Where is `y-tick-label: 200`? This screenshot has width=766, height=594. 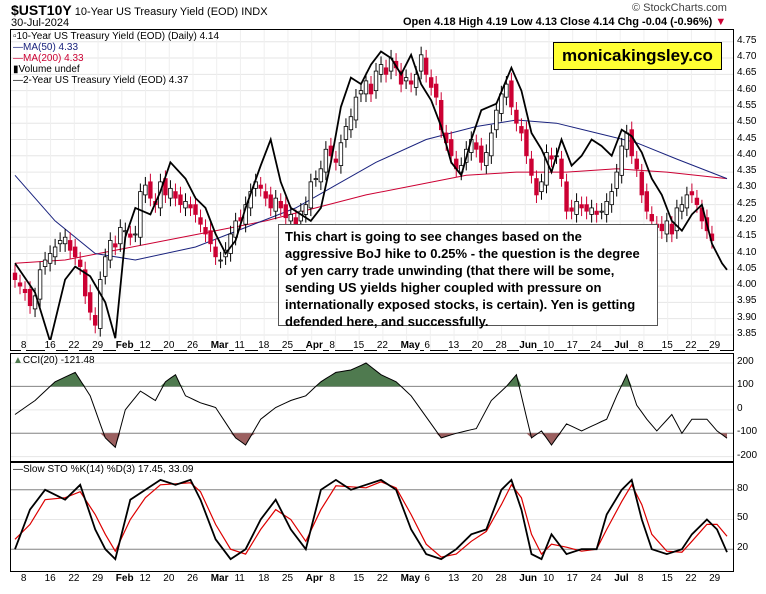
y-tick-label: 200 is located at coordinates (745, 362).